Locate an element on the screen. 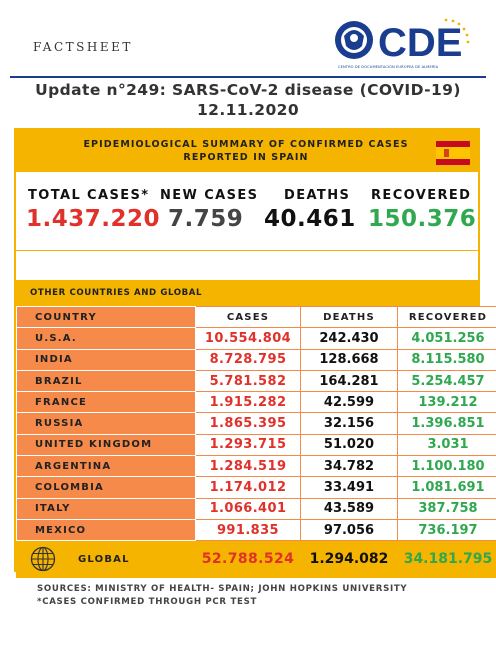  country-cases: 1.293.715 is located at coordinates (248, 445).